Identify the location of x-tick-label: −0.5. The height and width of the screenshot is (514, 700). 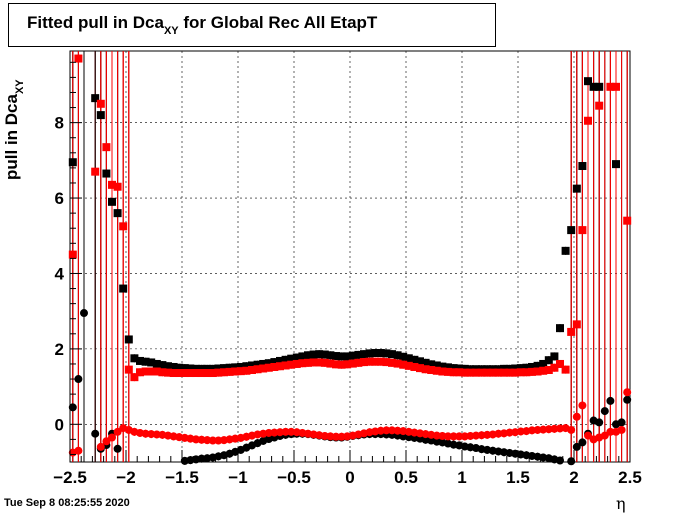
(294, 477).